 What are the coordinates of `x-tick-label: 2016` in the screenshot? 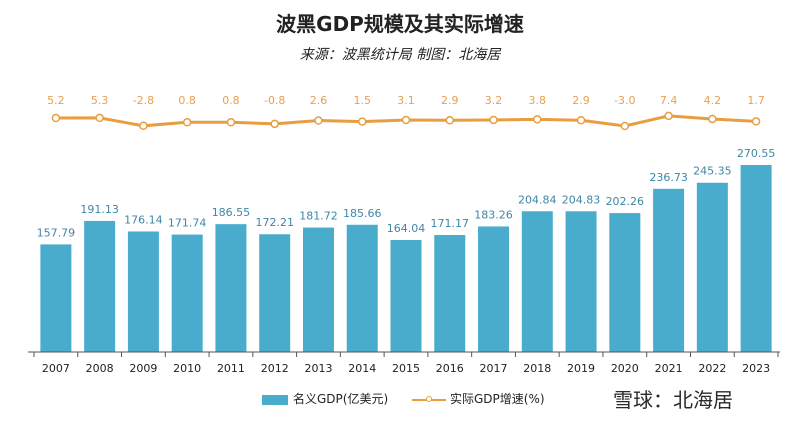 It's located at (450, 368).